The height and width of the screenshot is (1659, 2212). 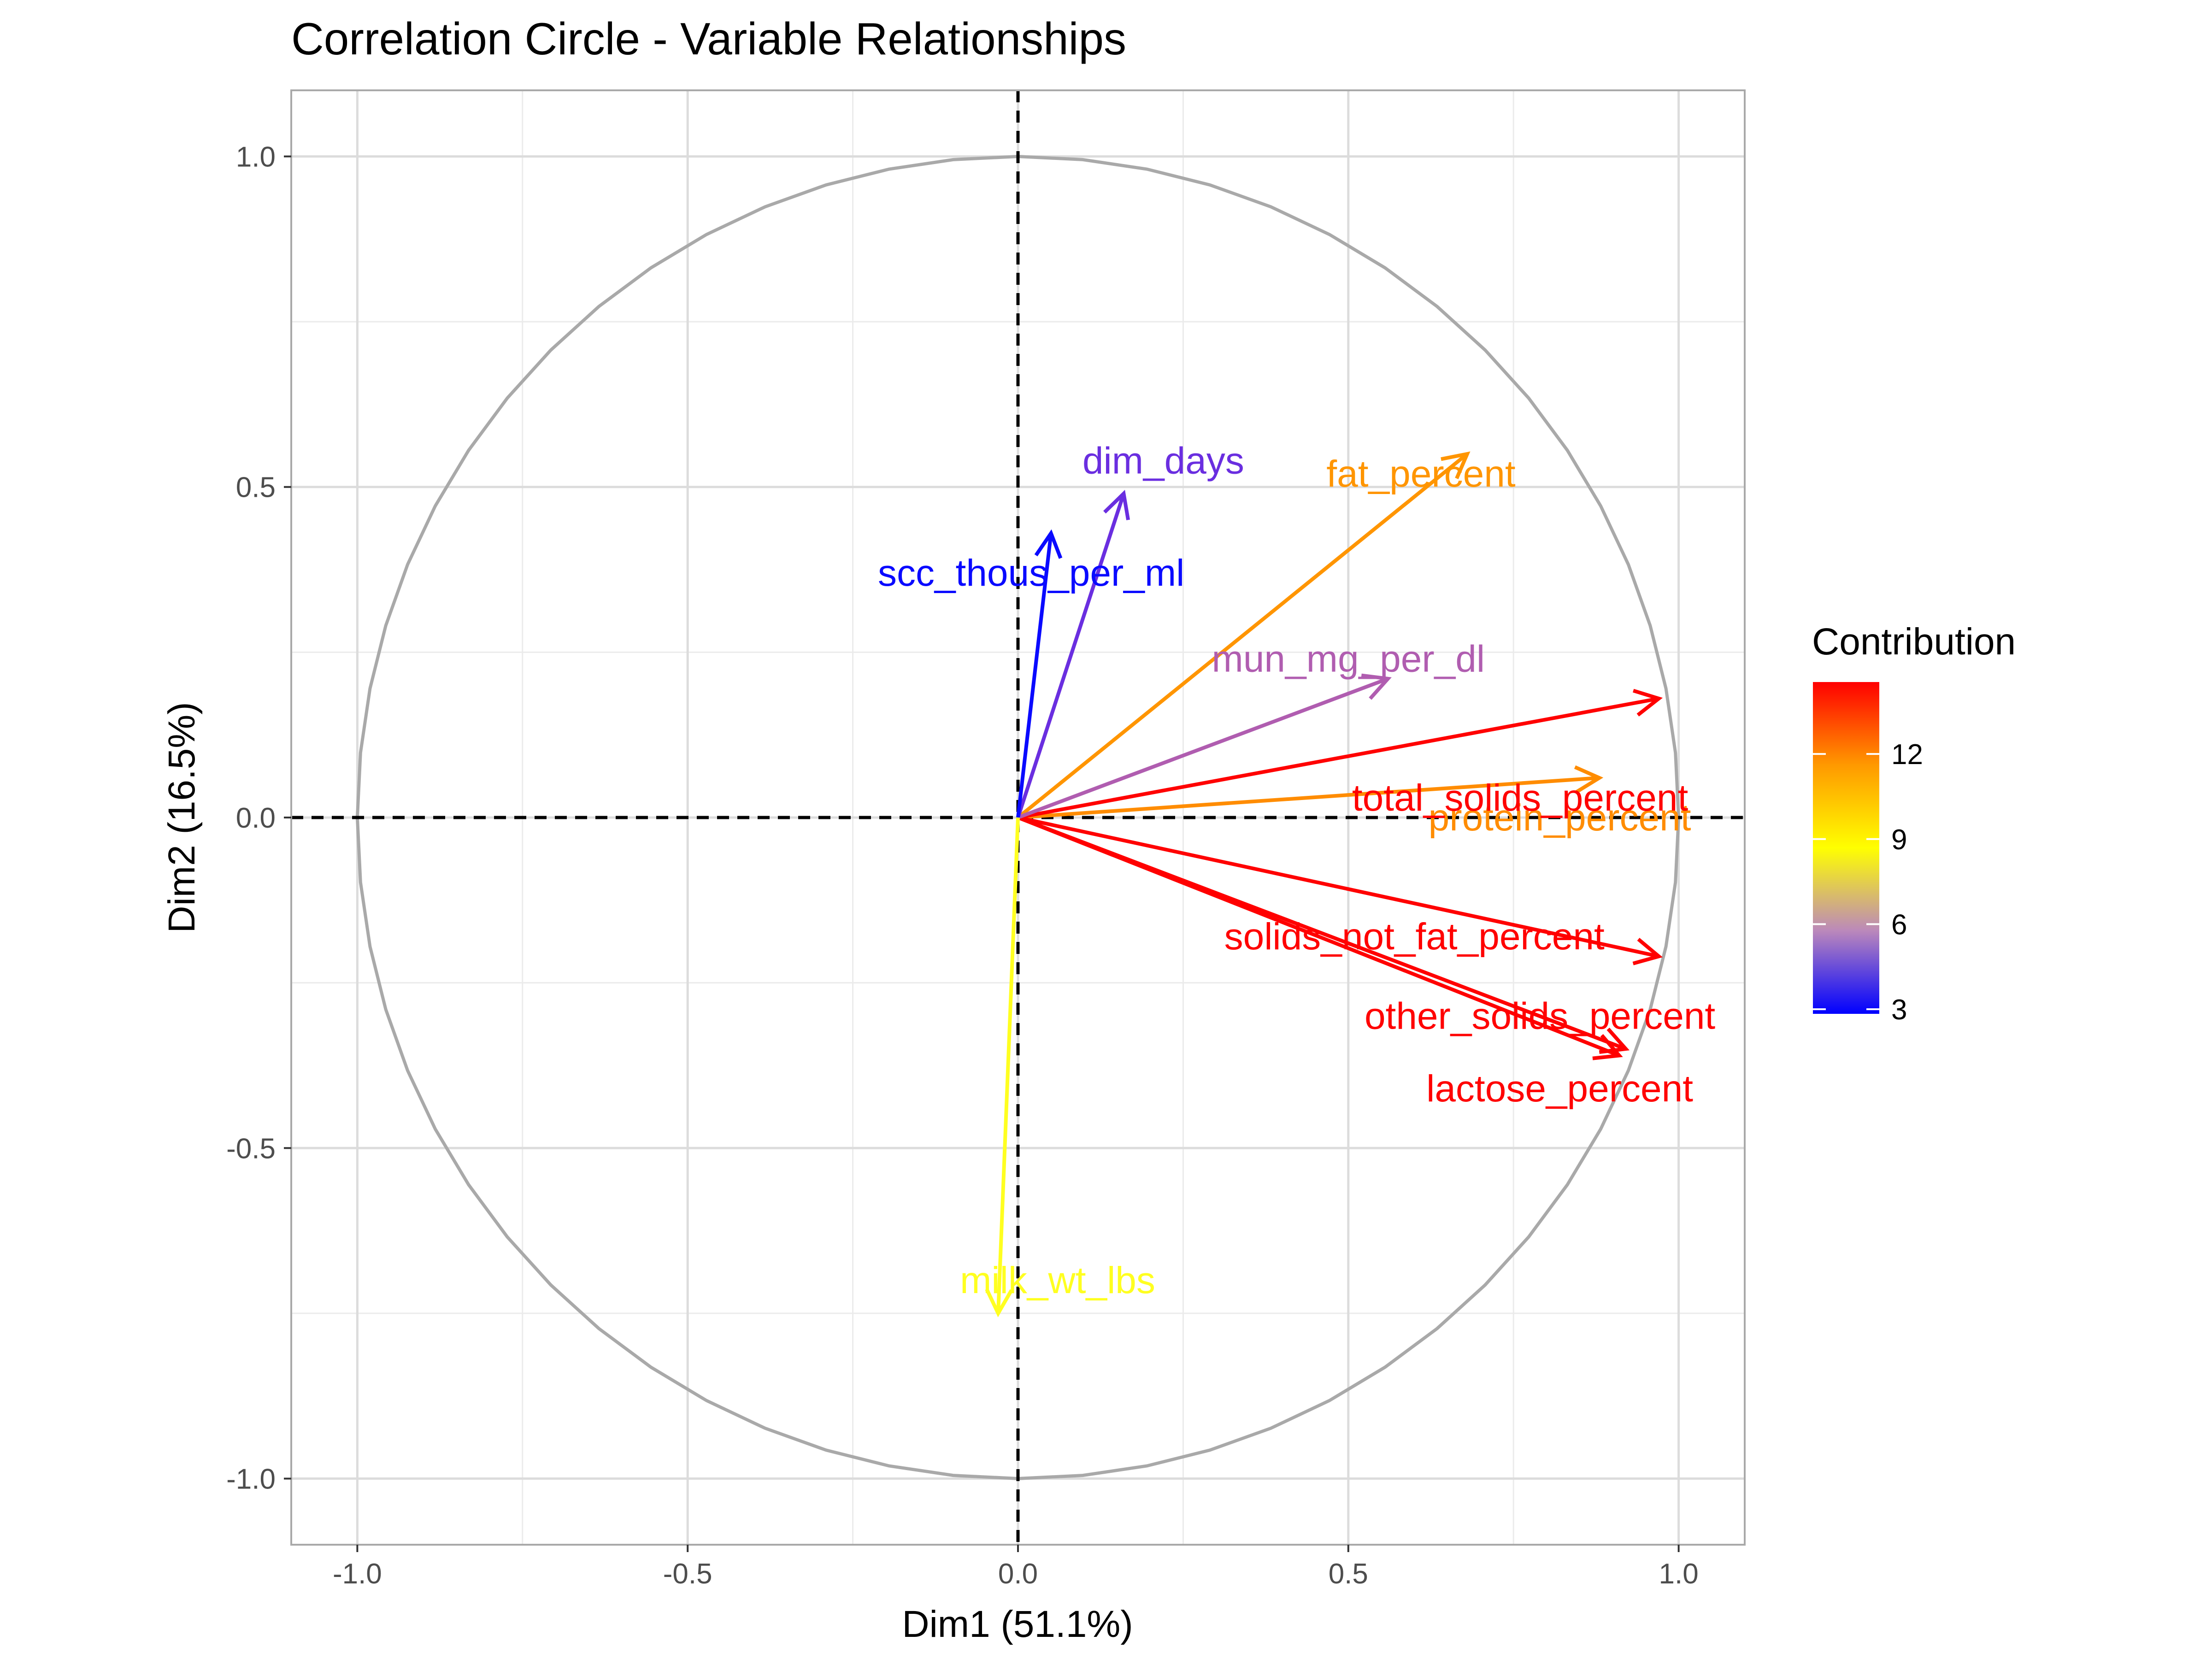 What do you see at coordinates (1034, 675) in the screenshot?
I see `arrow-shaft-scc_thous_per_ml` at bounding box center [1034, 675].